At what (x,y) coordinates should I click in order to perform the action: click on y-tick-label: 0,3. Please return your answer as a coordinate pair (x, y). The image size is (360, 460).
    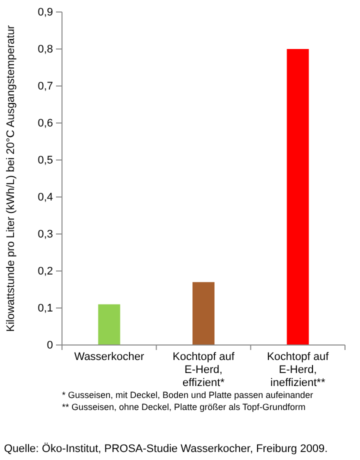
    Looking at the image, I should click on (45, 234).